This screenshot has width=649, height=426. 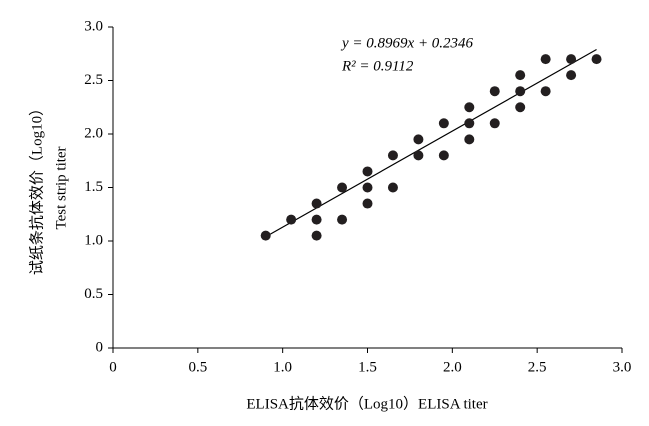 I want to click on y-axis-label: 试纸条抗体效价（Log10）, so click(x=36, y=188).